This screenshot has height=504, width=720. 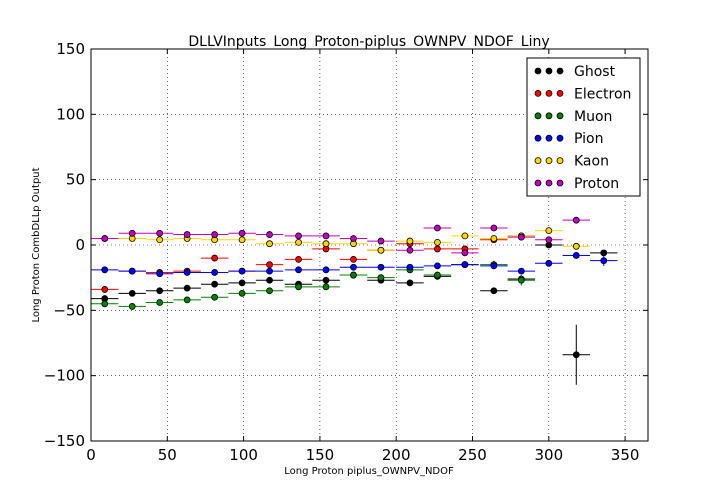 What do you see at coordinates (243, 455) in the screenshot?
I see `x-tick-label: 100` at bounding box center [243, 455].